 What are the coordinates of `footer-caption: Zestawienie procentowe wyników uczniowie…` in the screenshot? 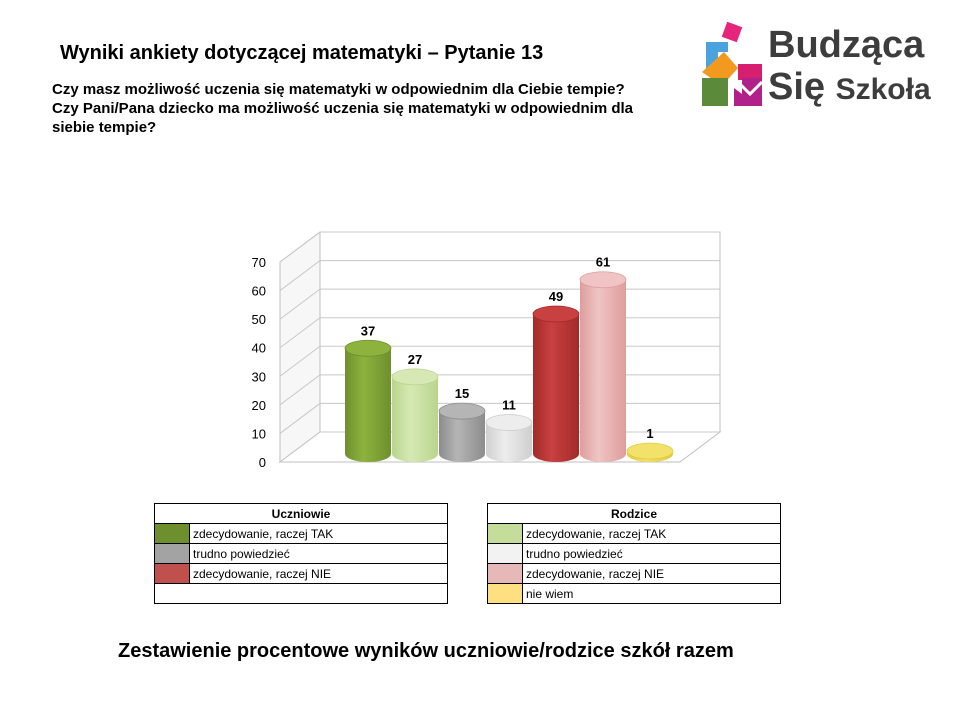 It's located at (426, 651).